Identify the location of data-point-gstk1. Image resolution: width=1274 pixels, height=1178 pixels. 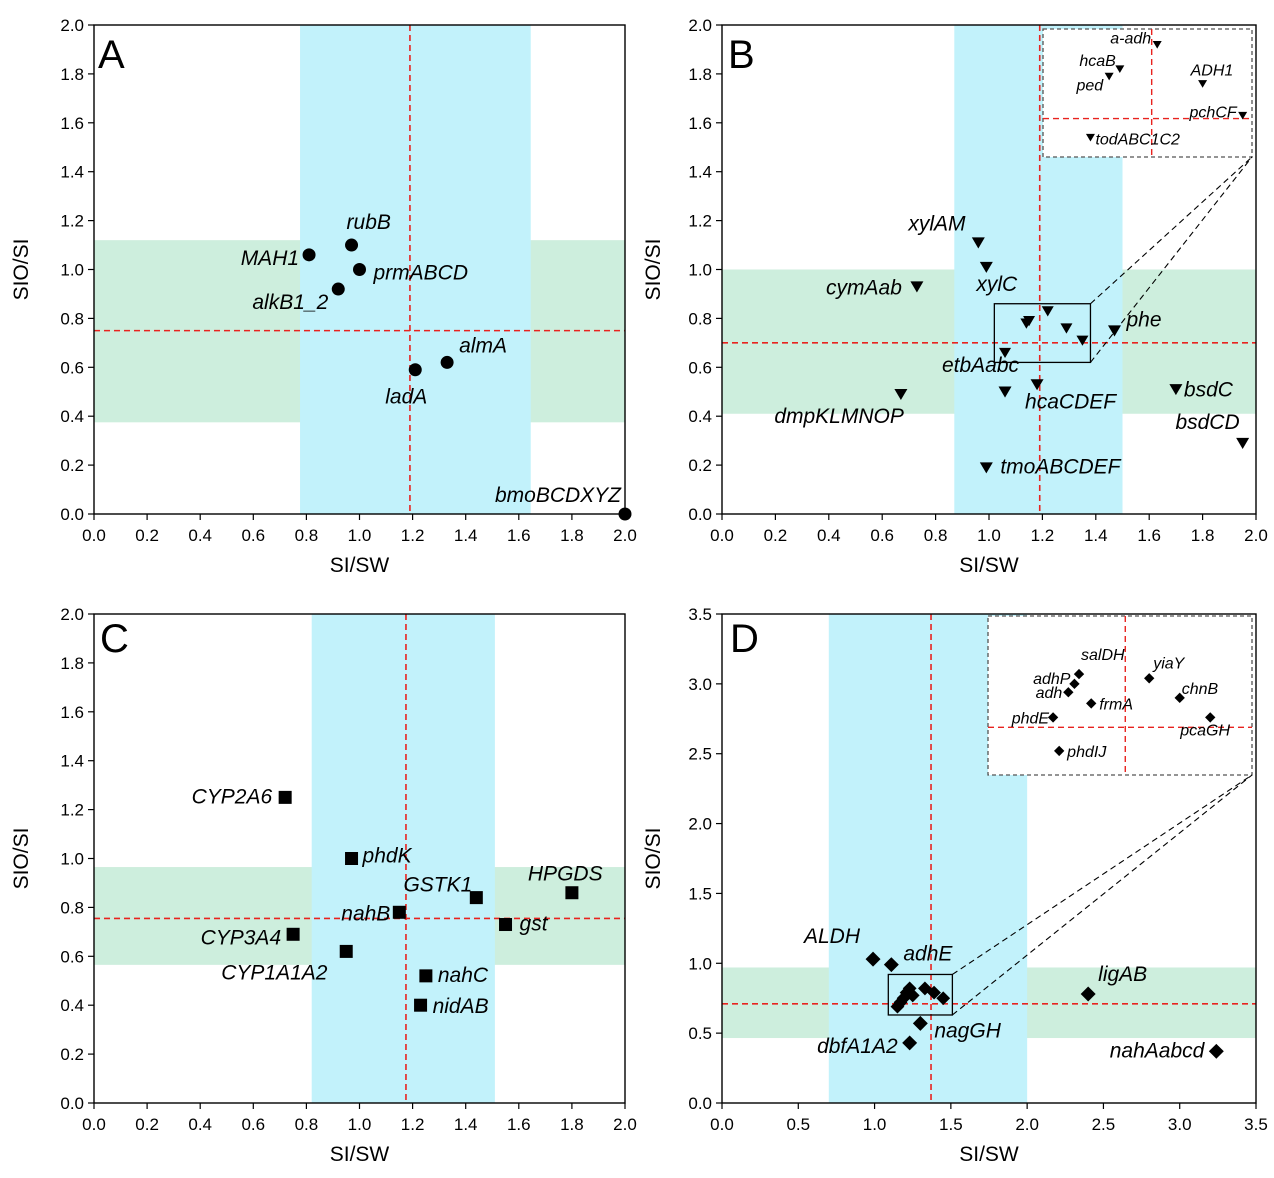
(476, 898).